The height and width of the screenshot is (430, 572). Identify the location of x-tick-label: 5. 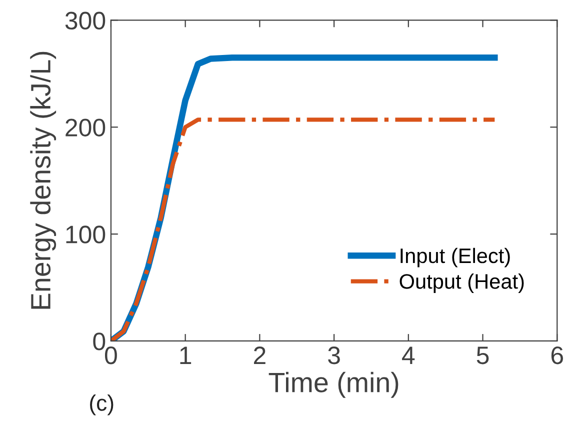
(482, 355).